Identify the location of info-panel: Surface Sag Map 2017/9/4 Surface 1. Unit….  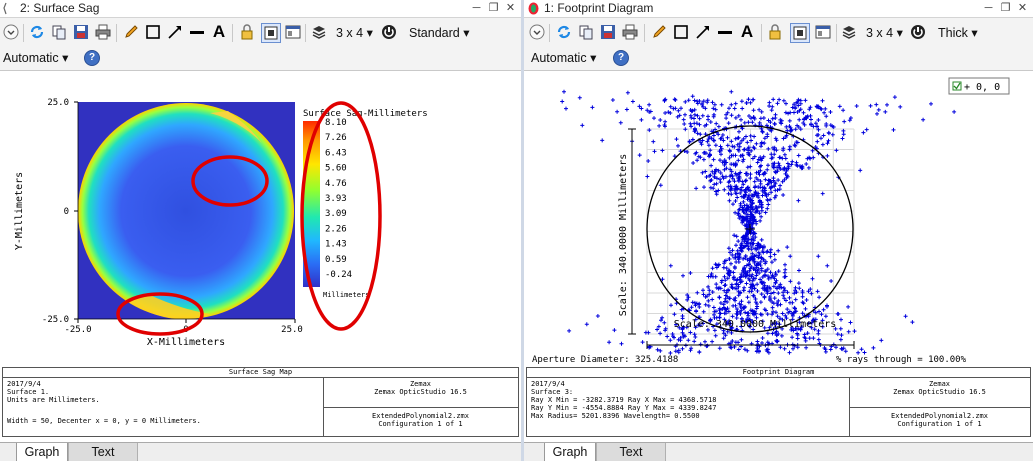
(260, 402).